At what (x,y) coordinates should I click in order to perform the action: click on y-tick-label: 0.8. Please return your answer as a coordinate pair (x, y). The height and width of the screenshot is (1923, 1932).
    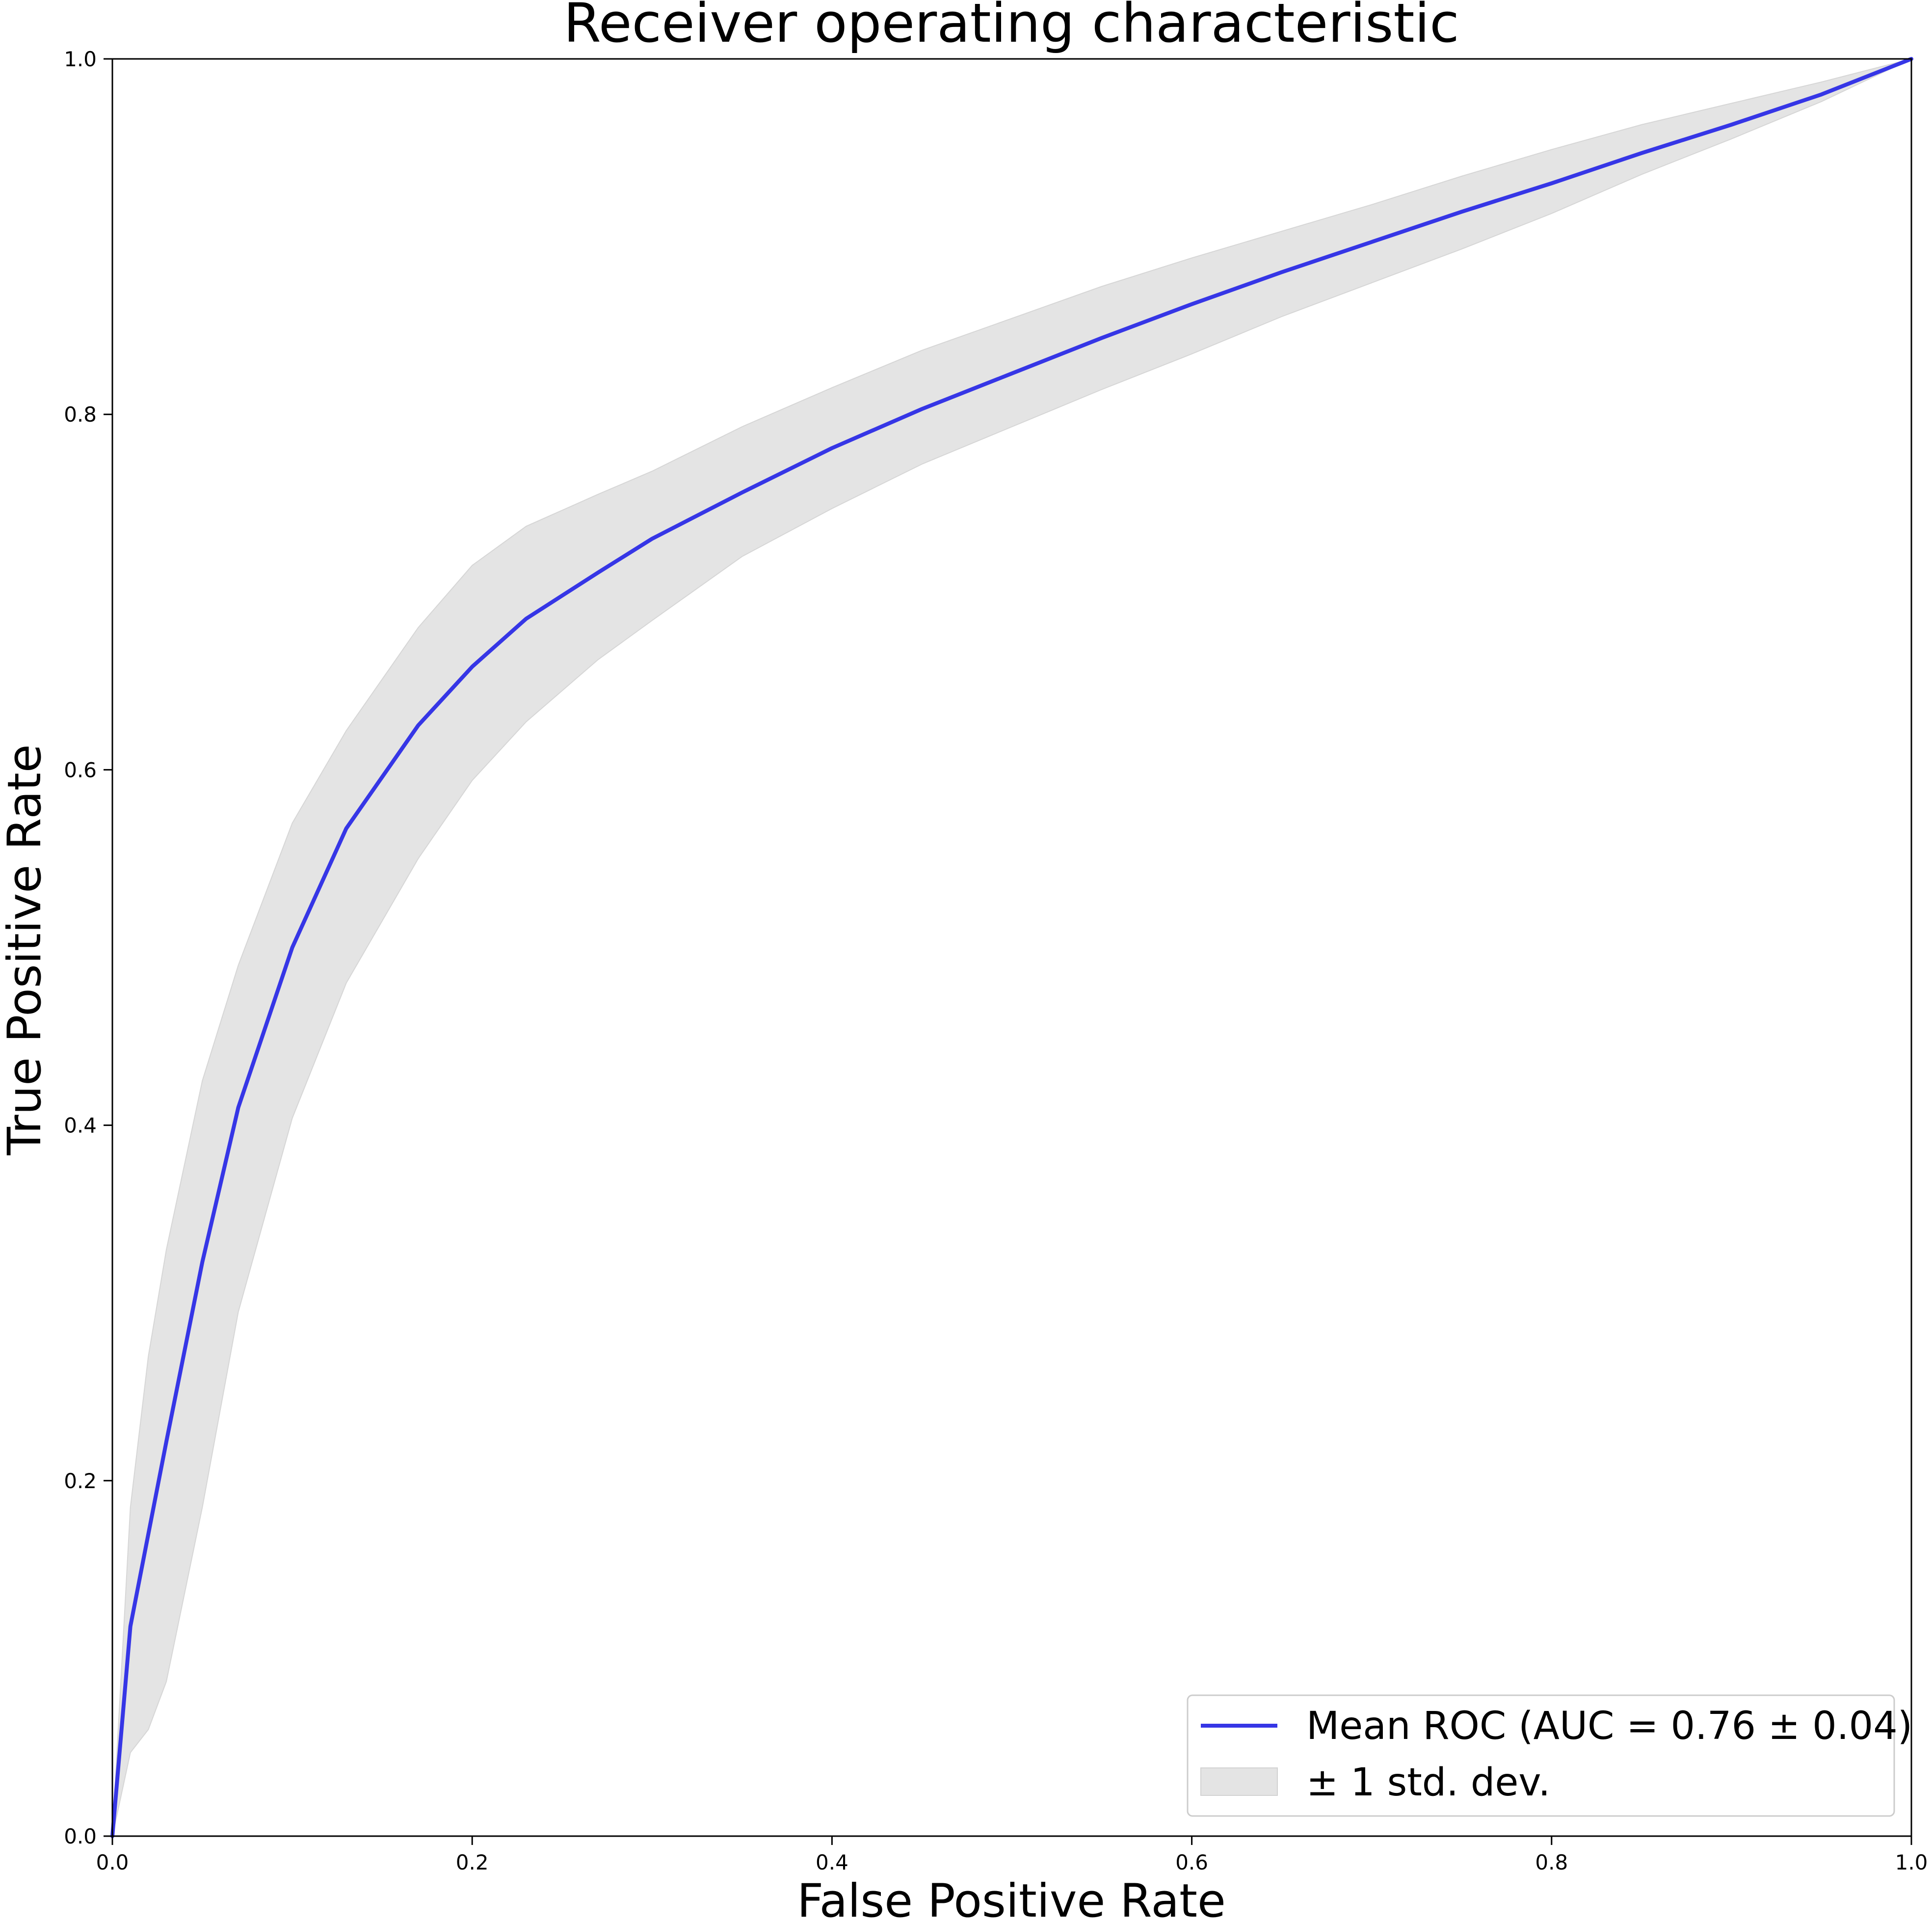
    Looking at the image, I should click on (80, 414).